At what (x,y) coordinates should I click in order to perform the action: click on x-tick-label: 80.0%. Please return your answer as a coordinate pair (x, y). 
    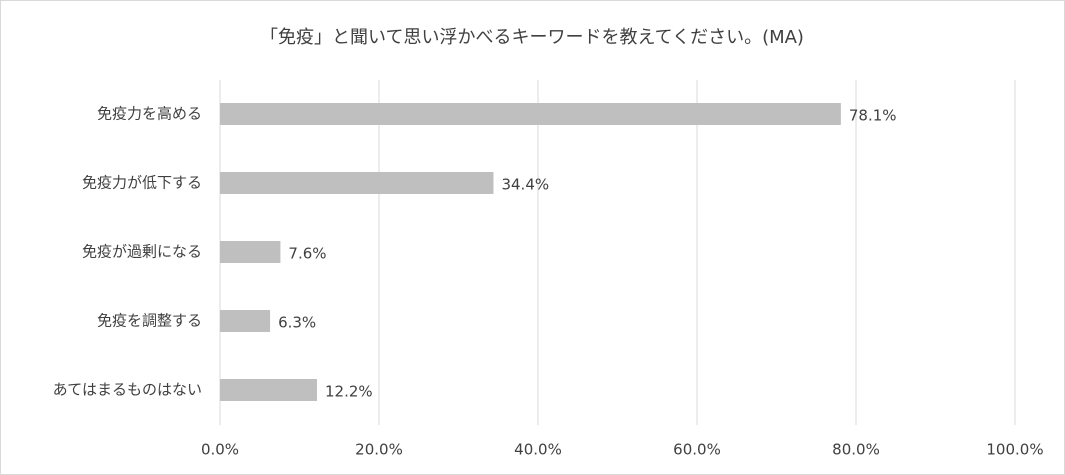
    Looking at the image, I should click on (856, 450).